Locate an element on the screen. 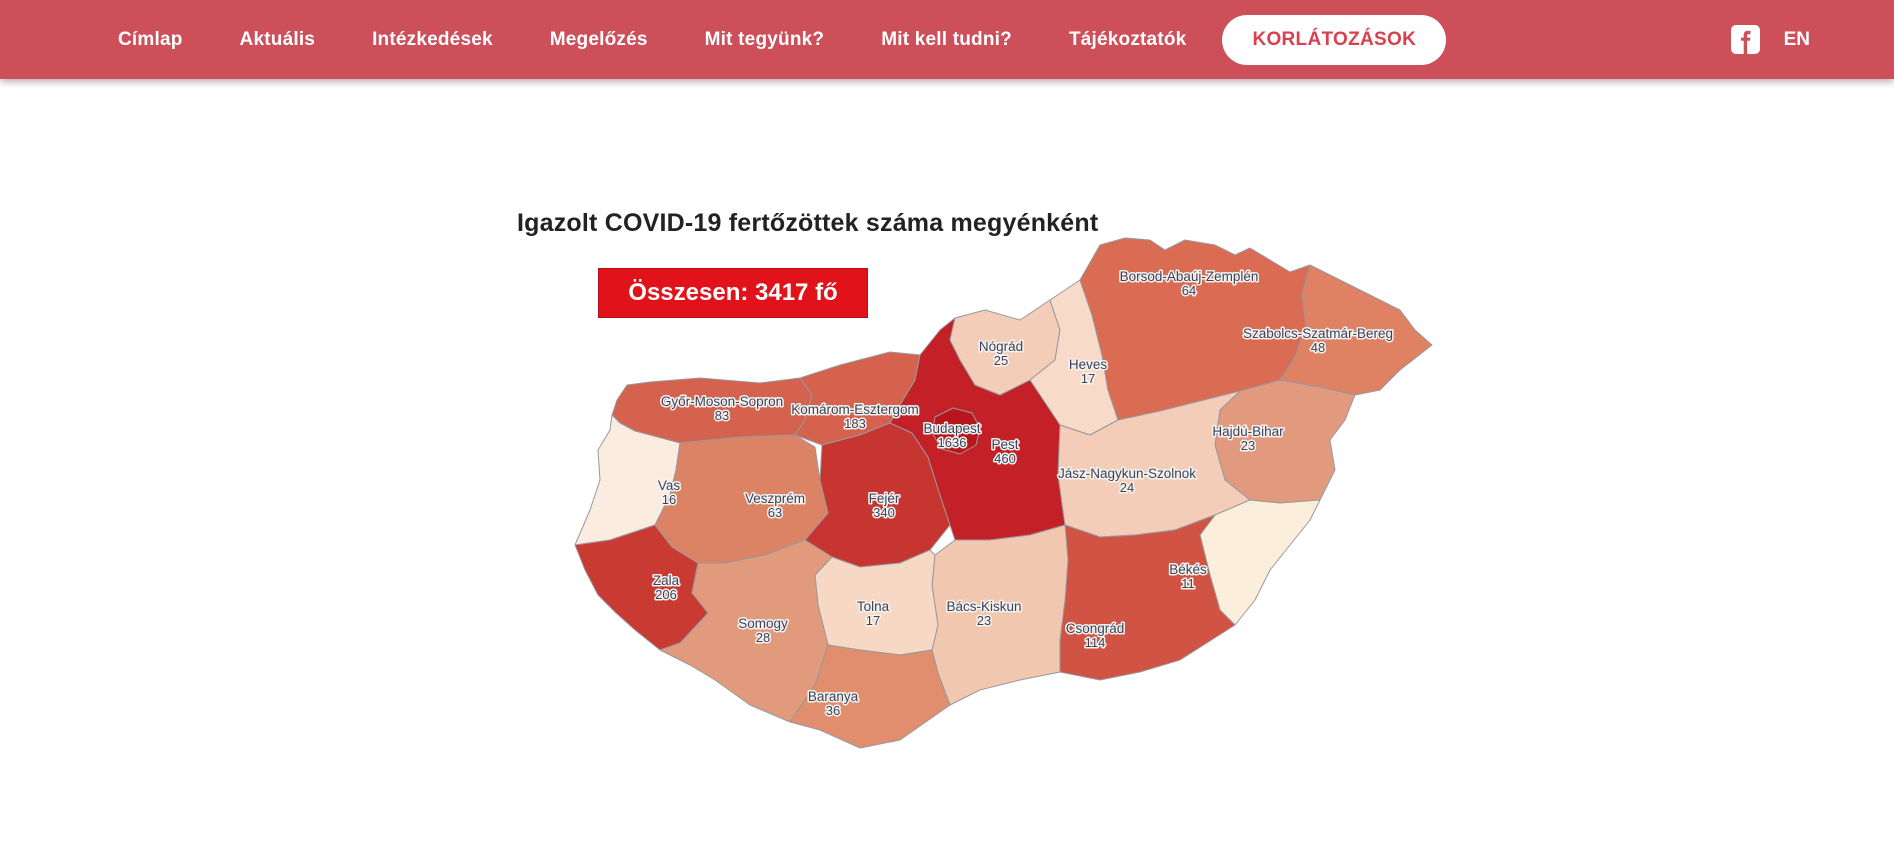  total-cases-badge: Összesen: 3417 fő is located at coordinates (733, 293).